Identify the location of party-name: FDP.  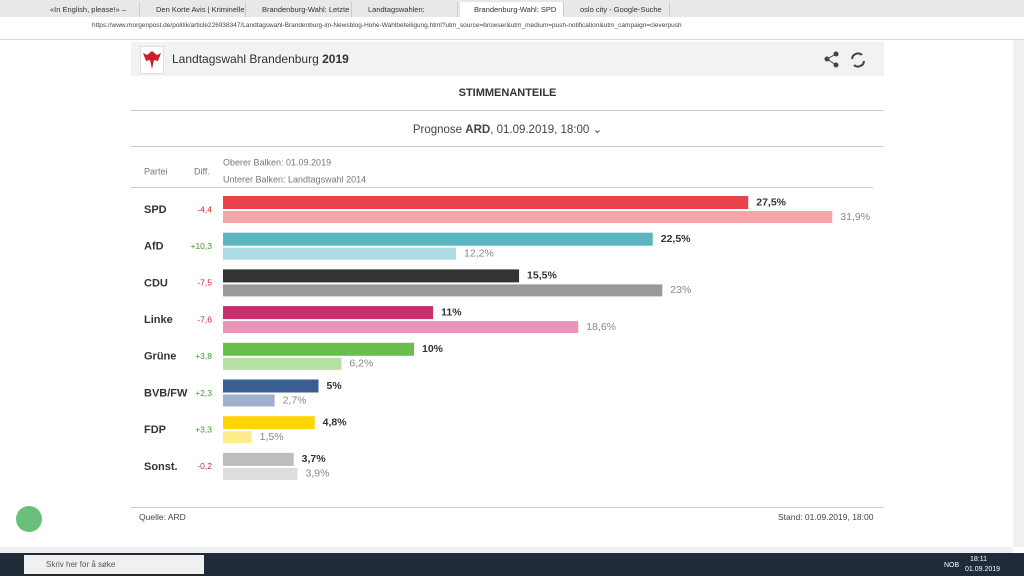
(155, 430).